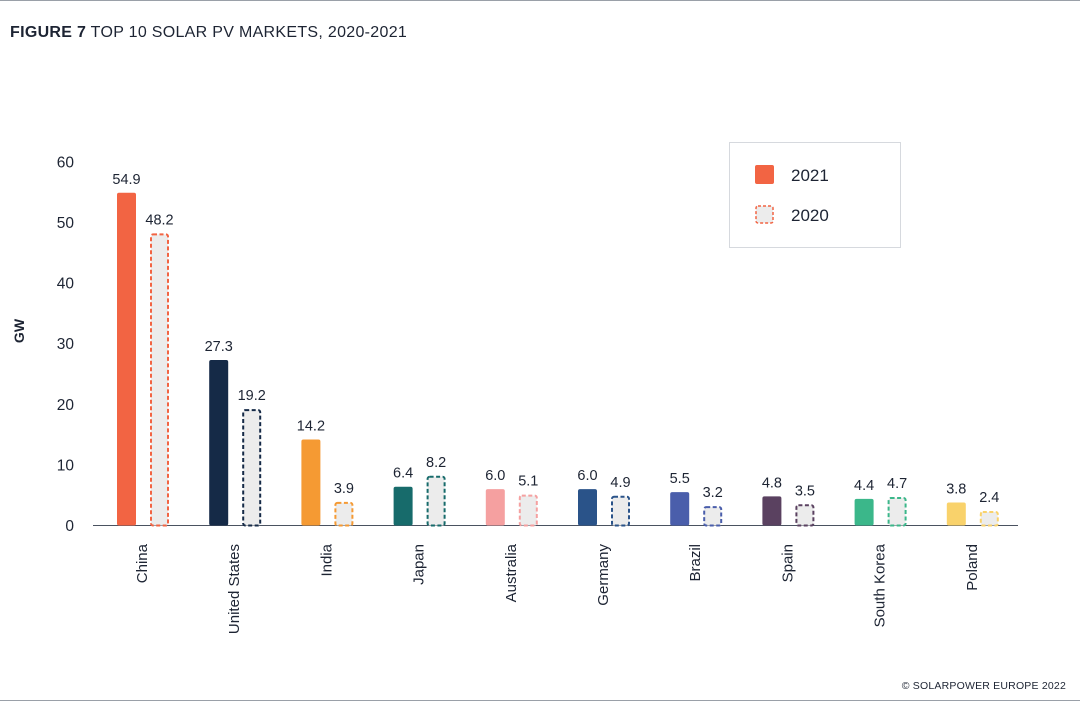  What do you see at coordinates (69, 526) in the screenshot?
I see `y-tick-label: 0` at bounding box center [69, 526].